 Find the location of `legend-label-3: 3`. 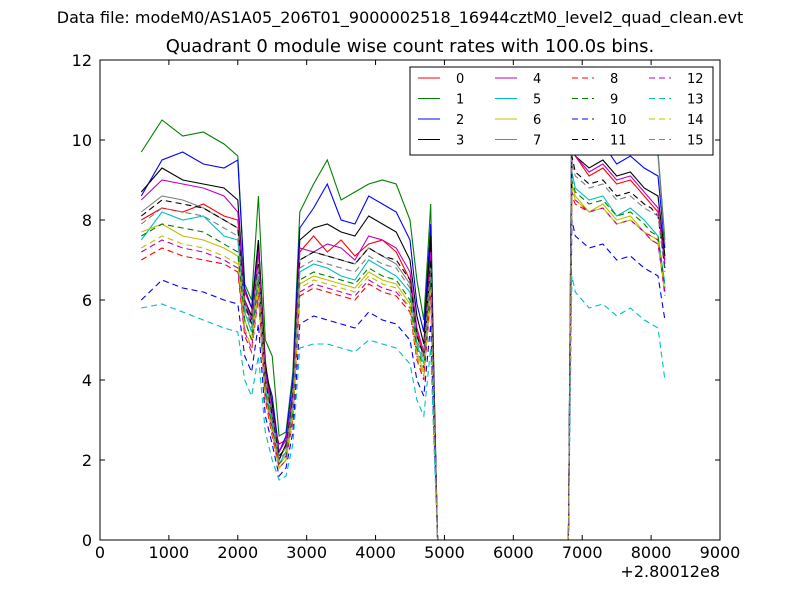

legend-label-3: 3 is located at coordinates (460, 141).